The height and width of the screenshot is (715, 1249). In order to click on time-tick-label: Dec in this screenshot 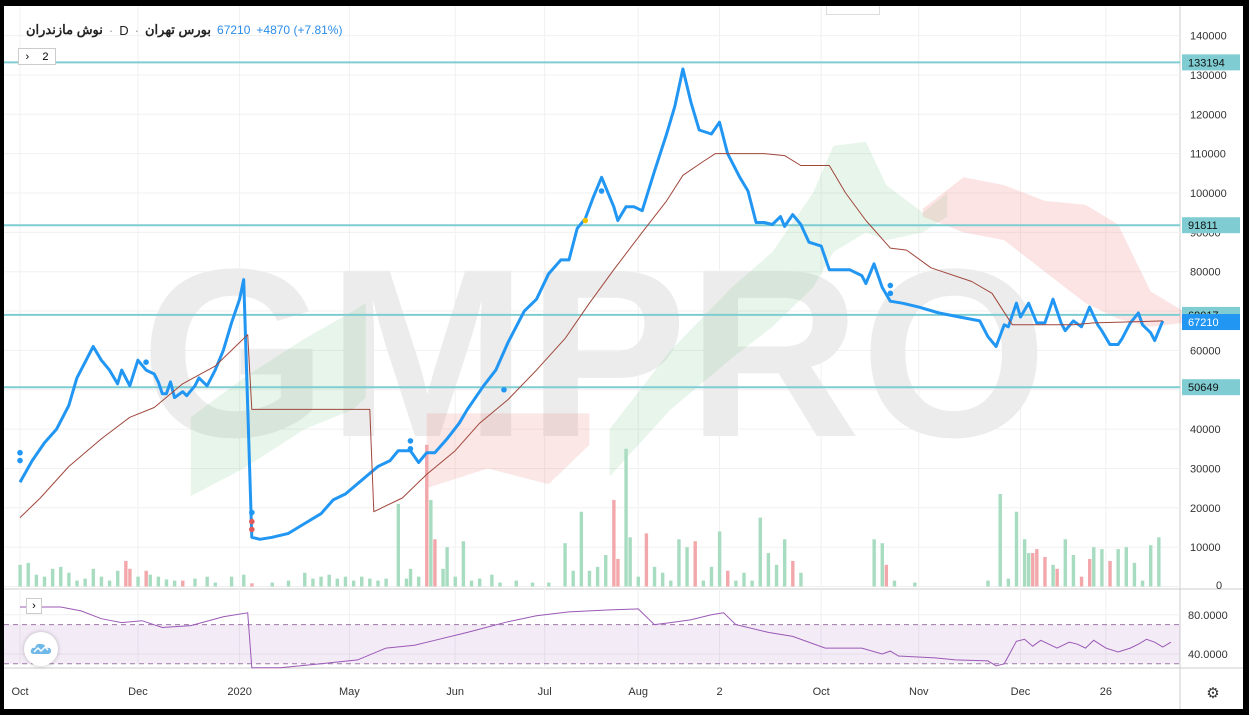, I will do `click(1021, 692)`.